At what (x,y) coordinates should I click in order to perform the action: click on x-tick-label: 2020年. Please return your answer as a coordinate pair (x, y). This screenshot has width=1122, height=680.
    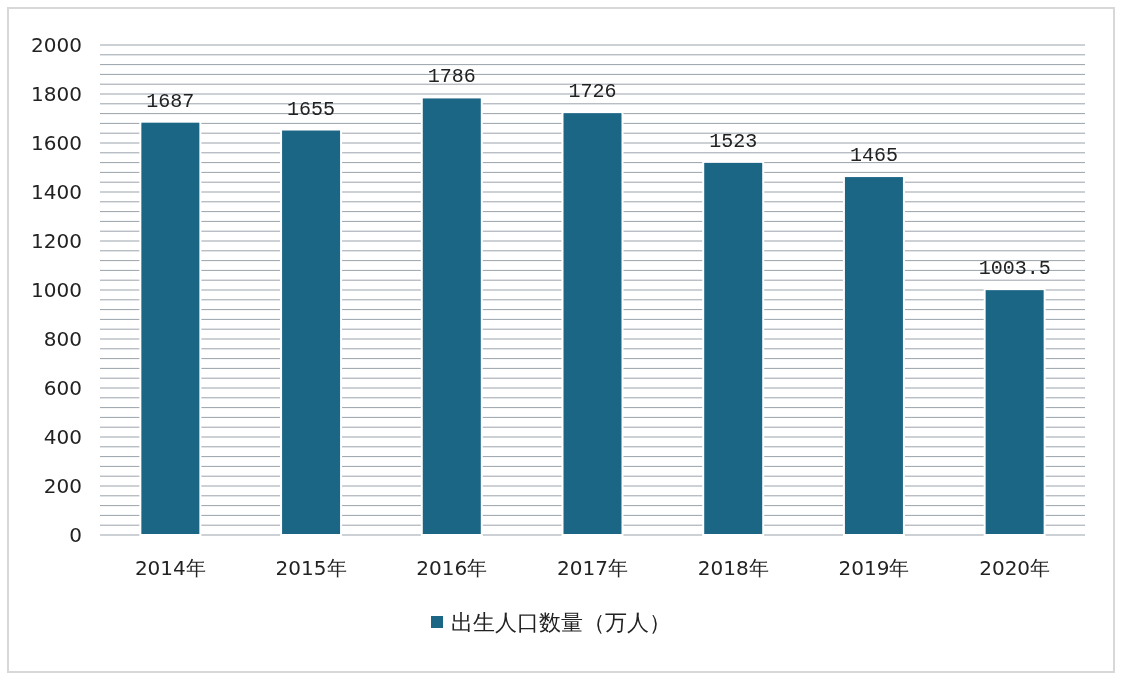
    Looking at the image, I should click on (1015, 568).